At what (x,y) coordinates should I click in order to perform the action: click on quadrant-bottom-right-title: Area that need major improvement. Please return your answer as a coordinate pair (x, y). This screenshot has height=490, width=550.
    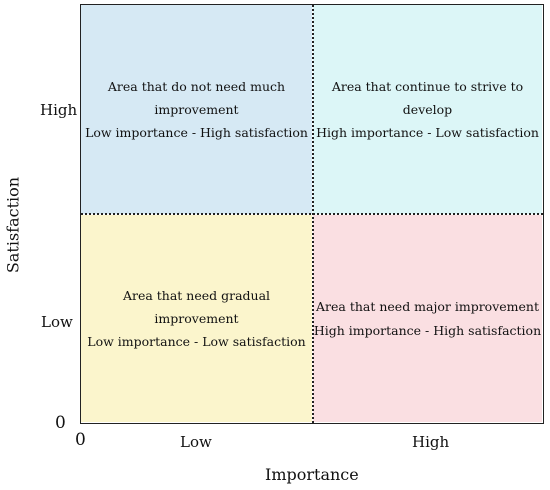
    Looking at the image, I should click on (427, 307).